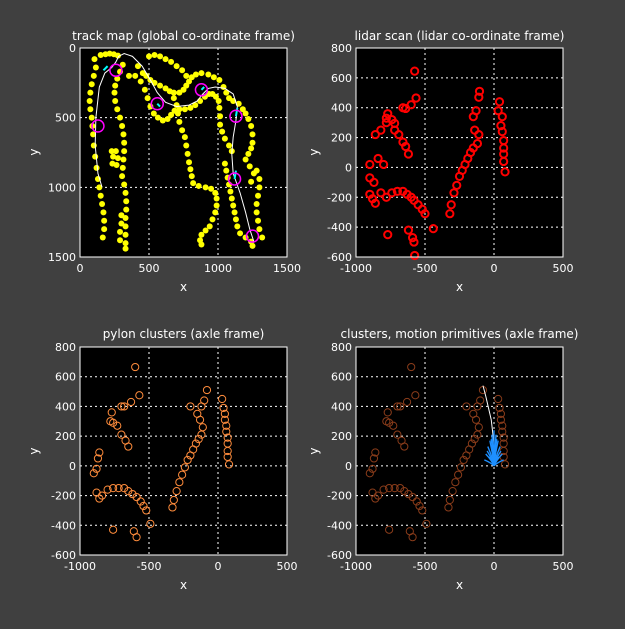  What do you see at coordinates (183, 585) in the screenshot?
I see `pylon-clusters-xlabel: x` at bounding box center [183, 585].